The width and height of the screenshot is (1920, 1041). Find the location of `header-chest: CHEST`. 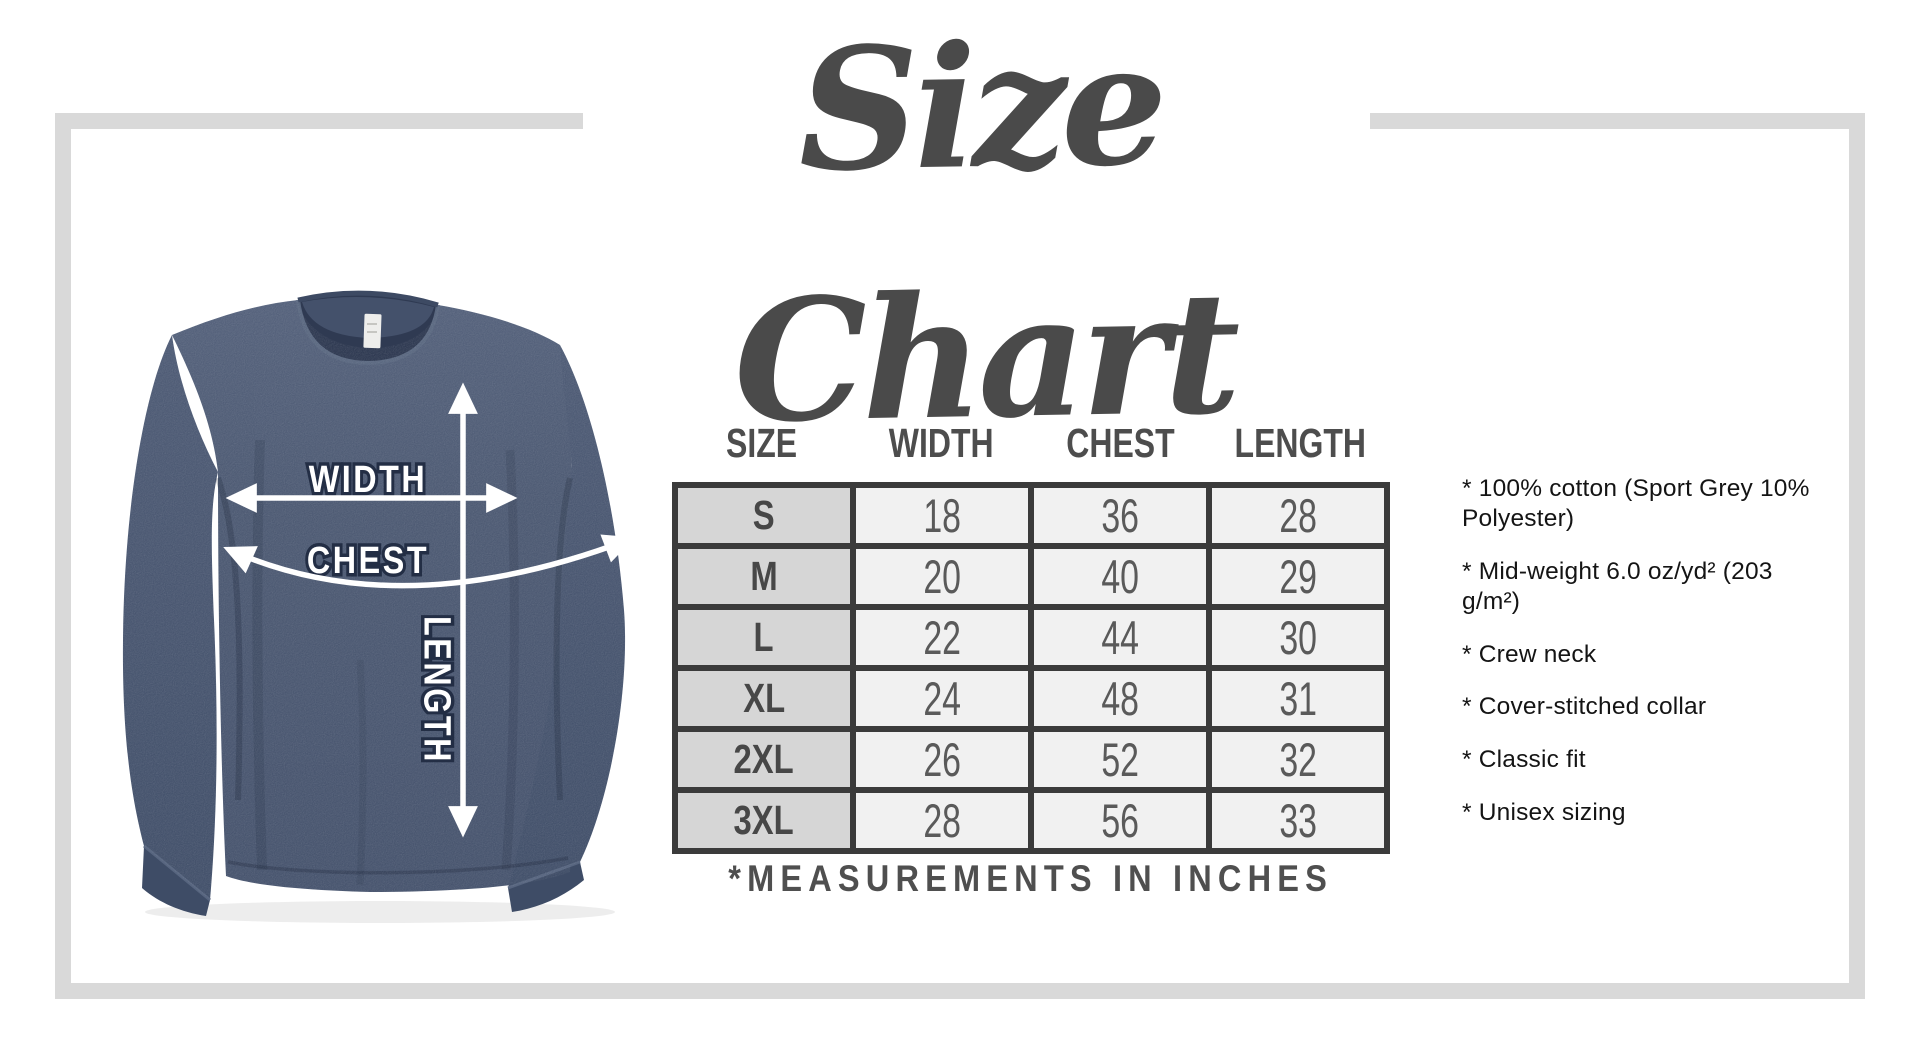

header-chest: CHEST is located at coordinates (1120, 443).